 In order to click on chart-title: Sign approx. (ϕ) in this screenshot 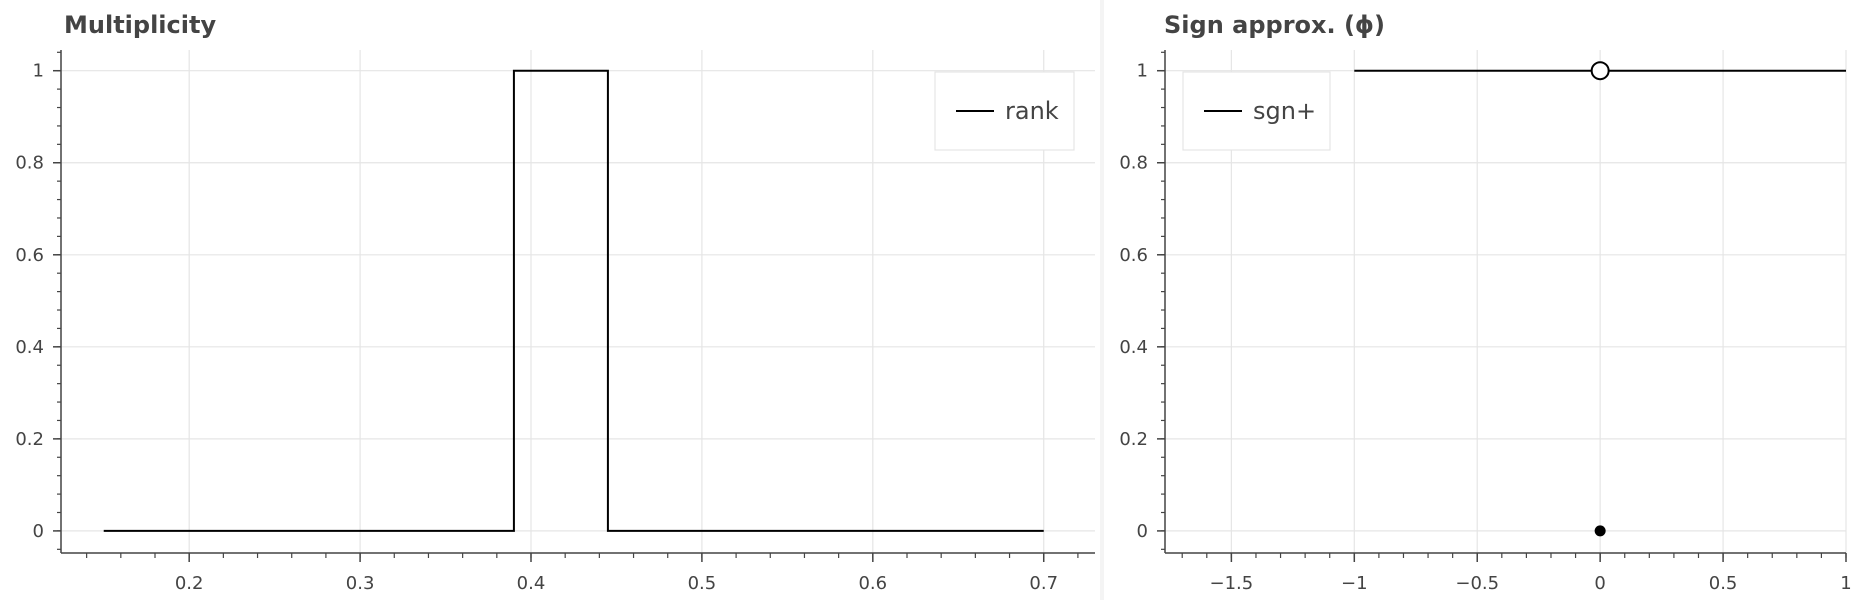, I will do `click(1274, 25)`.